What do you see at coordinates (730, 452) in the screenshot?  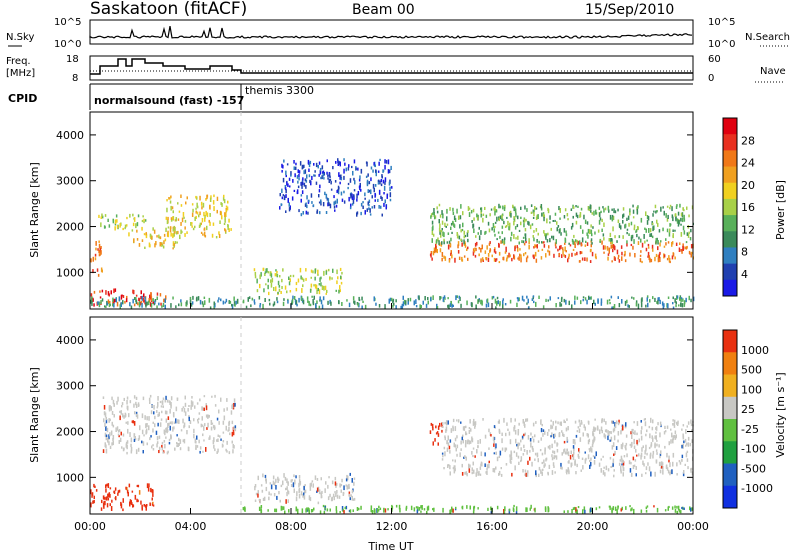 I see `colorbar-swatch` at bounding box center [730, 452].